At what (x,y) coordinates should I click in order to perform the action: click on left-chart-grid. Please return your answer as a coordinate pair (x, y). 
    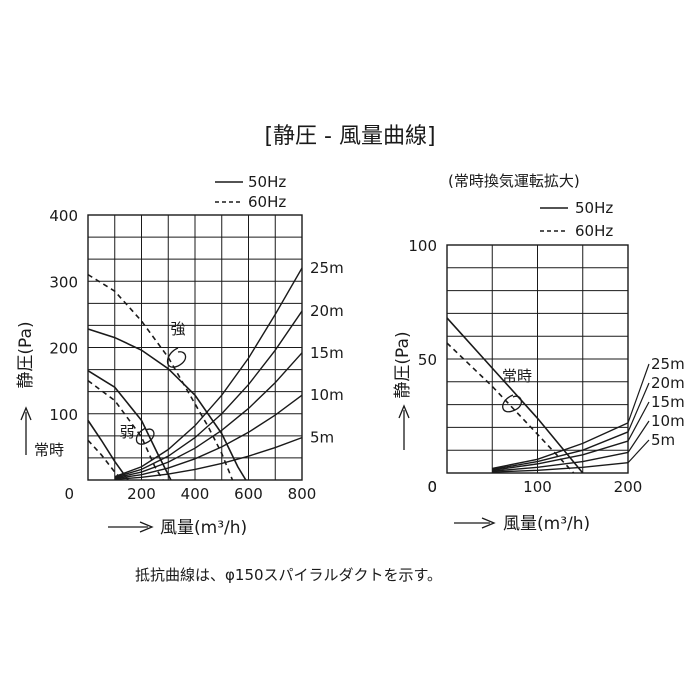
    Looking at the image, I should click on (195, 347).